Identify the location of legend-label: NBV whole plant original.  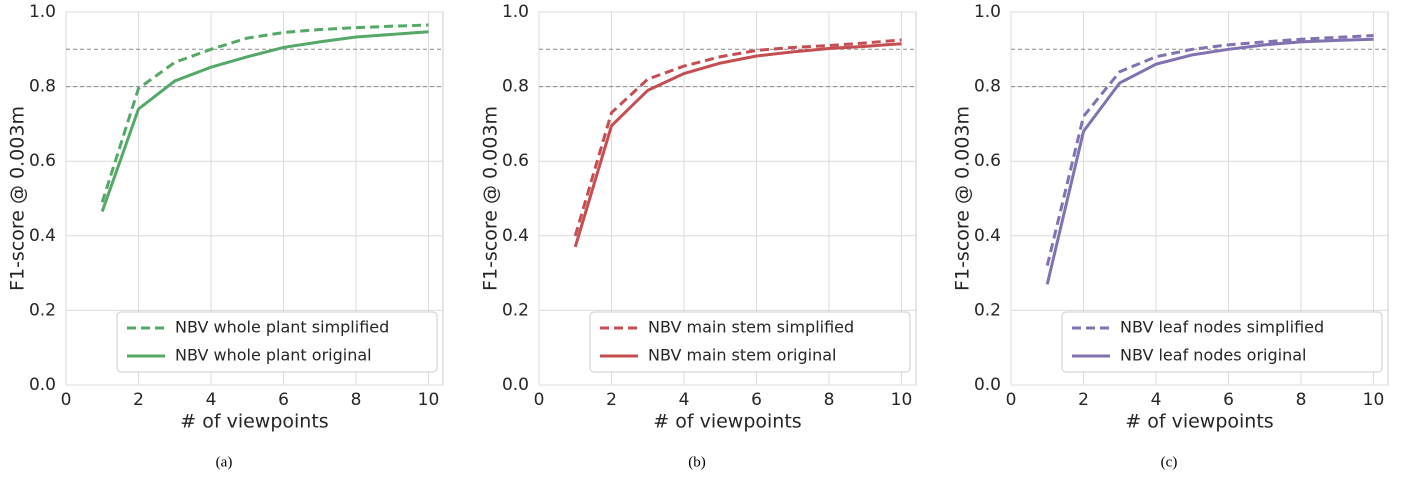
(273, 355).